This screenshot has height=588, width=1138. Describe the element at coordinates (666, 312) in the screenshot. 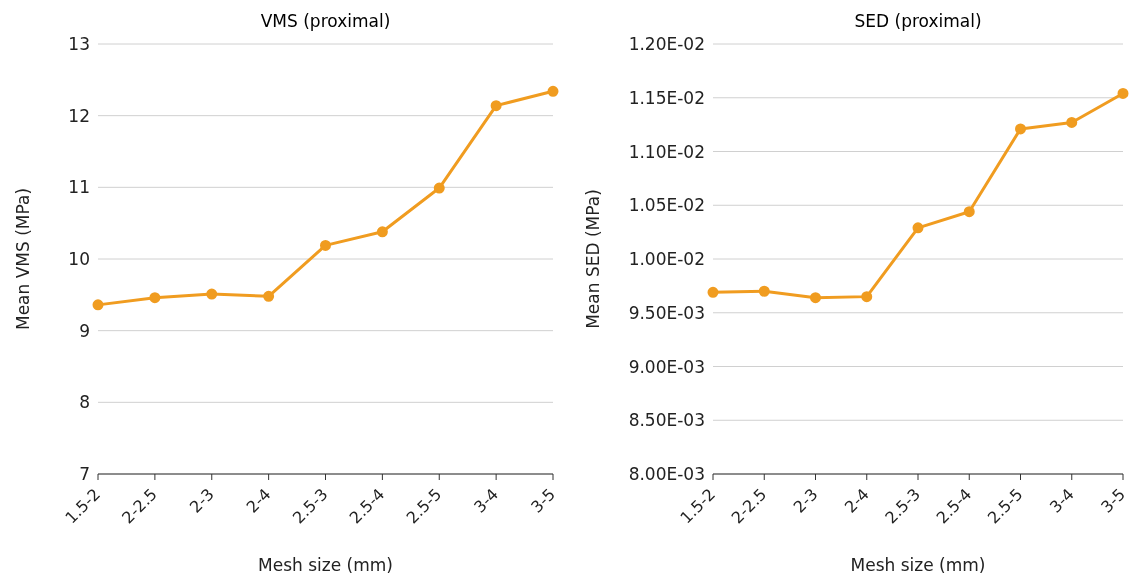

I see `y-tick-label: 9.50E-03` at that location.